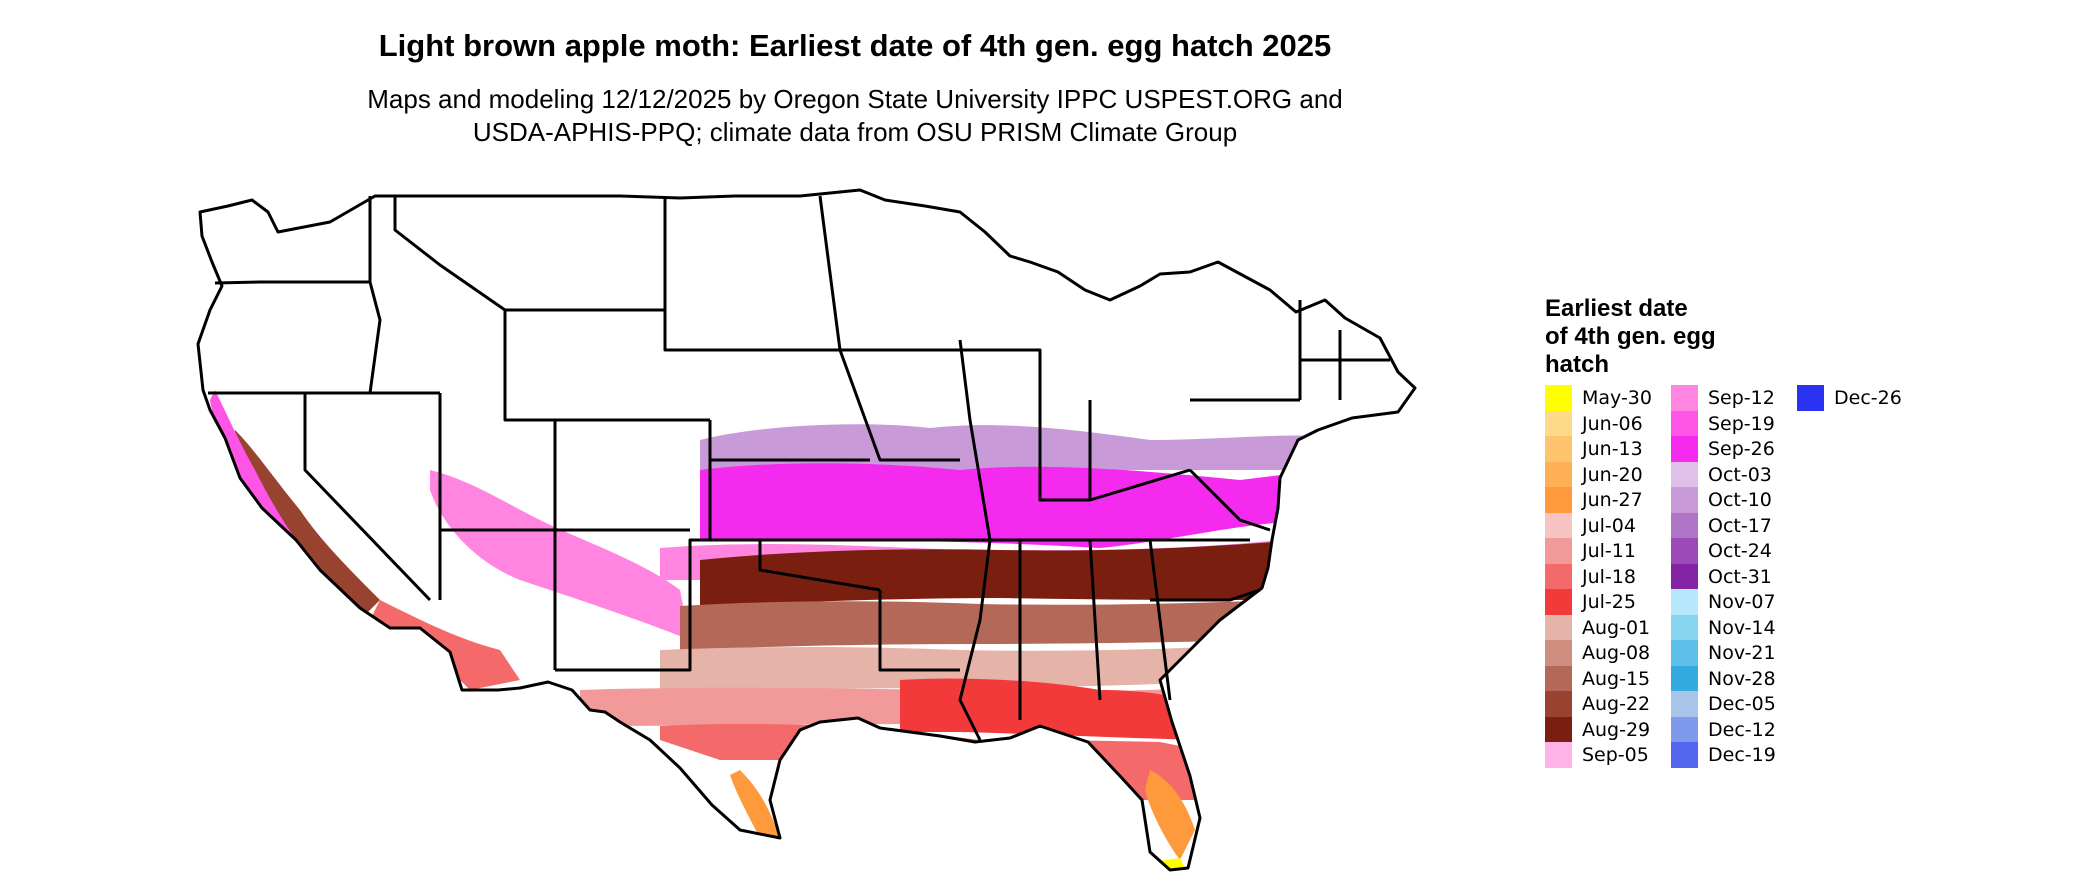  I want to click on legend-item: Jul-11, so click(1590, 551).